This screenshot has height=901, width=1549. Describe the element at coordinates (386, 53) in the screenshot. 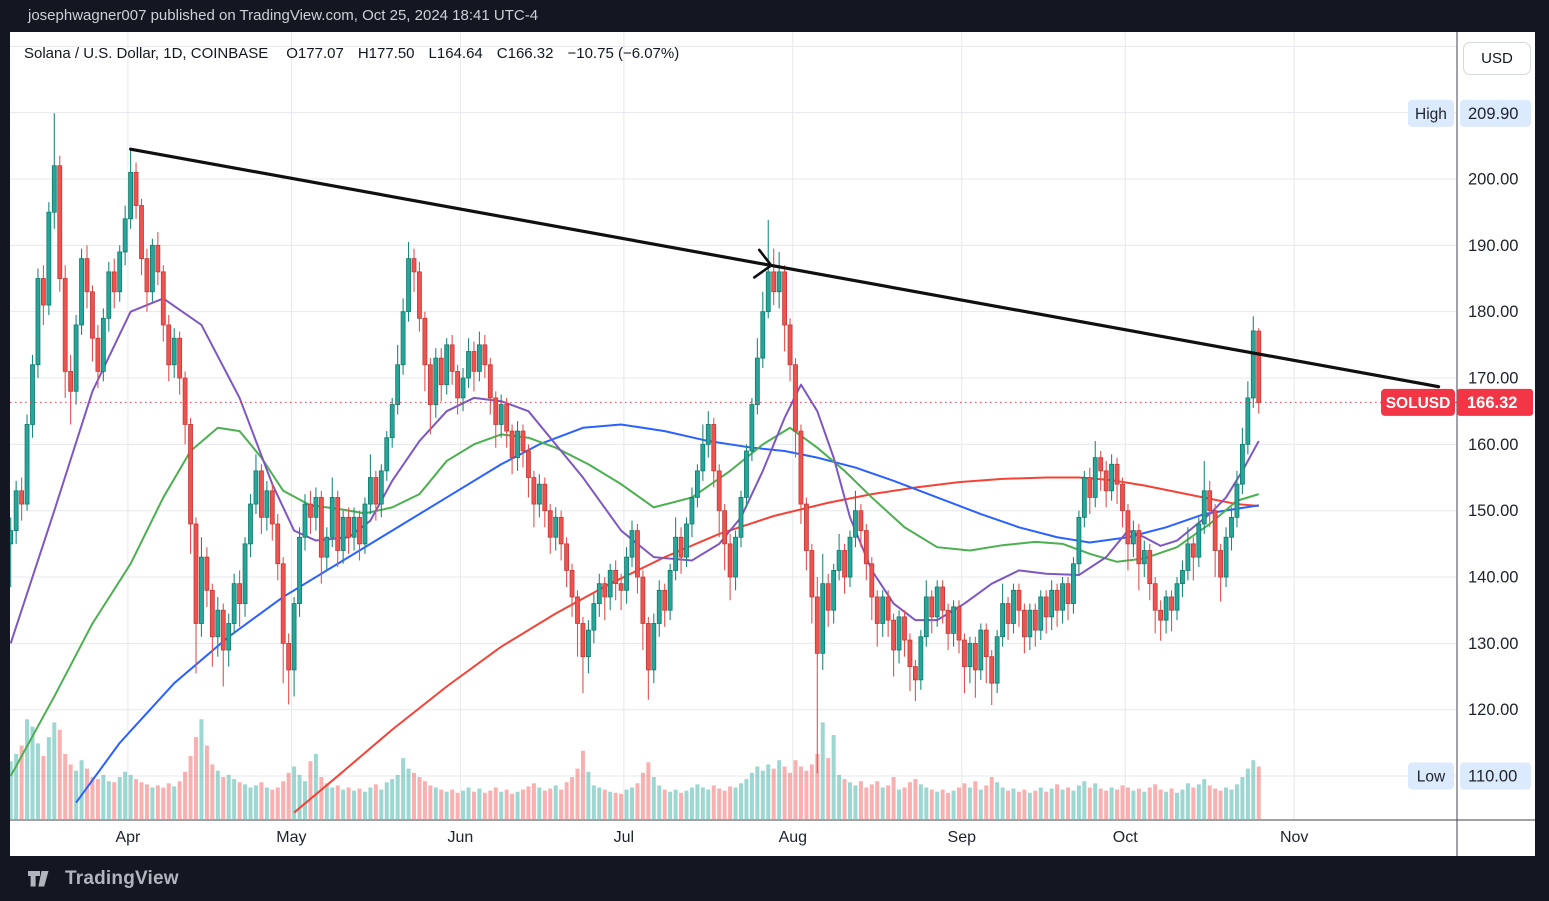

I see `ohlc-high: H177.50` at that location.